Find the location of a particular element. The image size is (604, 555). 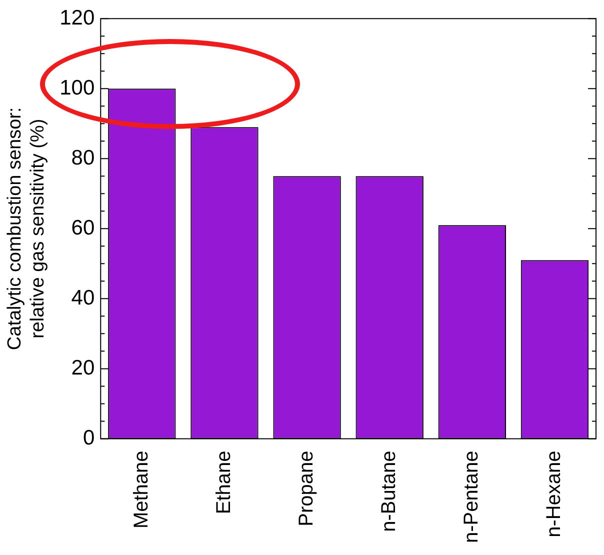

y-tick-label: 120 is located at coordinates (77, 18).